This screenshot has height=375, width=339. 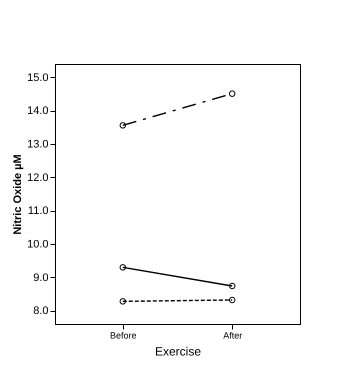 What do you see at coordinates (40, 311) in the screenshot?
I see `y-tick-label: 8.0` at bounding box center [40, 311].